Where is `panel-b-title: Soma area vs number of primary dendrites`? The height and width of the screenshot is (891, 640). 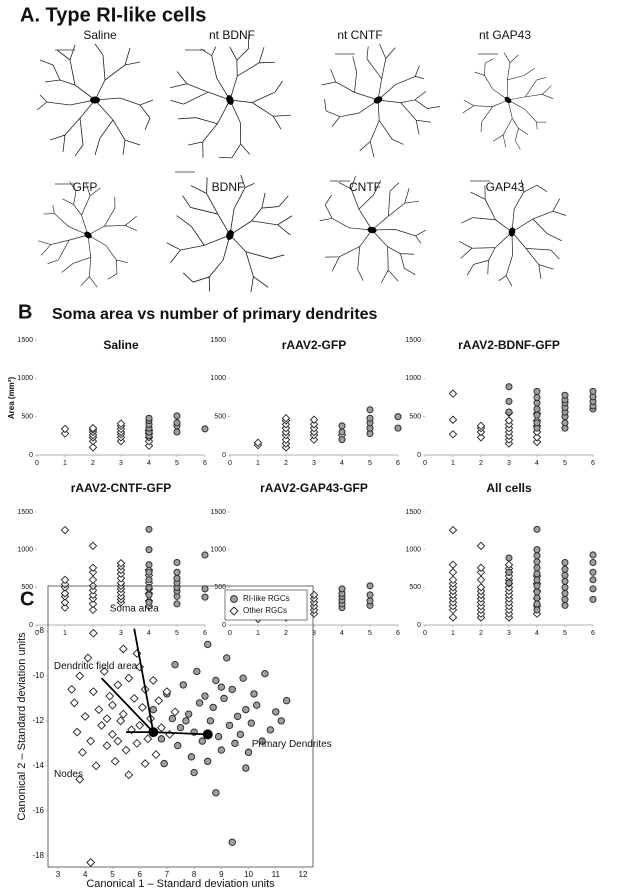 panel-b-title: Soma area vs number of primary dendrites is located at coordinates (215, 314).